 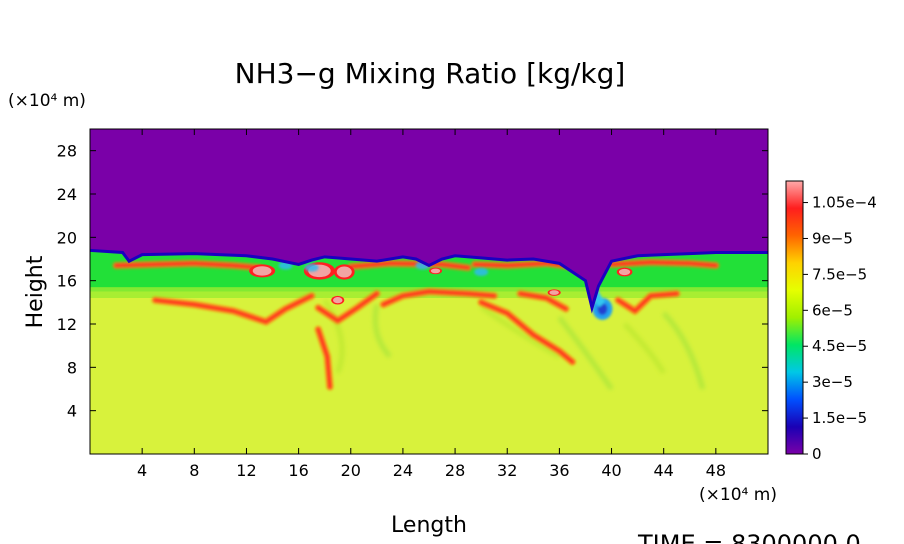 I want to click on x-axis-label: Length, so click(x=429, y=525).